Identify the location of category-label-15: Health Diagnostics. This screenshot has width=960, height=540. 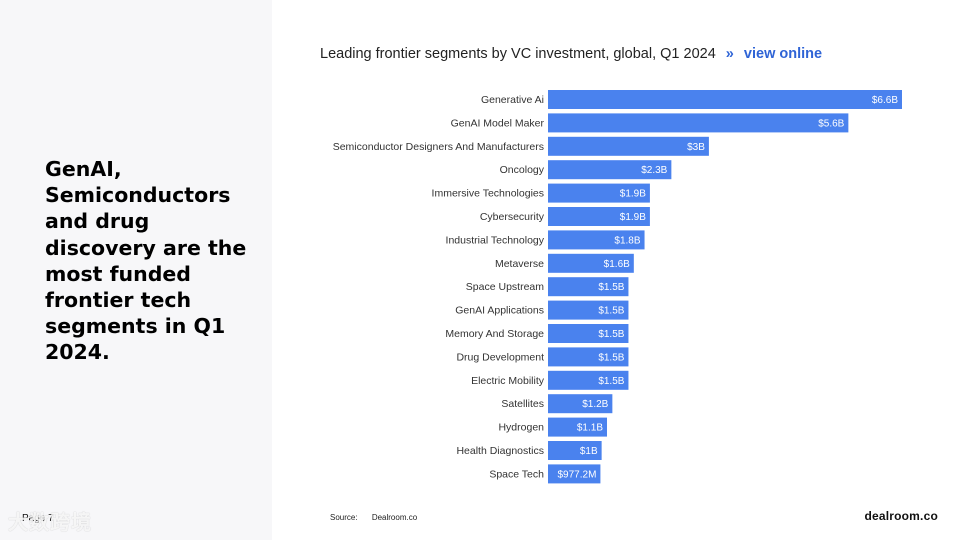
(500, 451).